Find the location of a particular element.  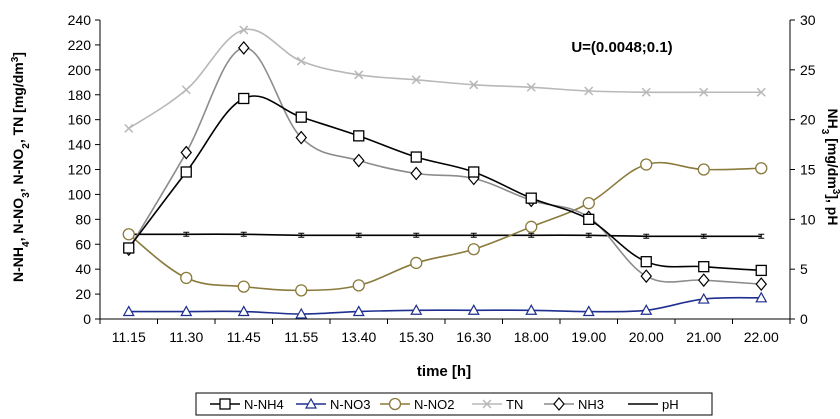

legend-label: N-NO2 is located at coordinates (434, 404).